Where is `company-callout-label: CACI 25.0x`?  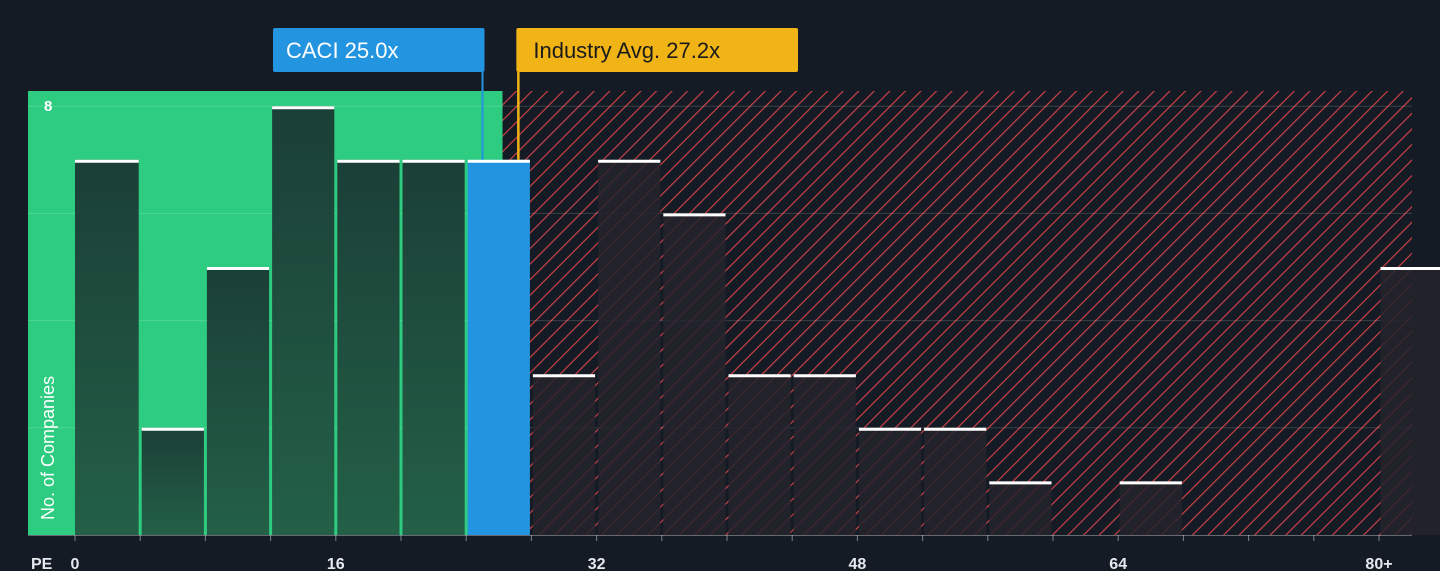 company-callout-label: CACI 25.0x is located at coordinates (342, 50).